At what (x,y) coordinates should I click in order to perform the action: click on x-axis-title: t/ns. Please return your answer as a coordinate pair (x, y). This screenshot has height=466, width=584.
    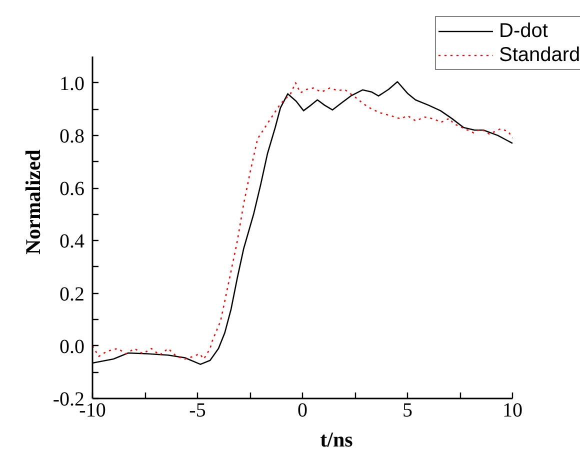
    Looking at the image, I should click on (336, 440).